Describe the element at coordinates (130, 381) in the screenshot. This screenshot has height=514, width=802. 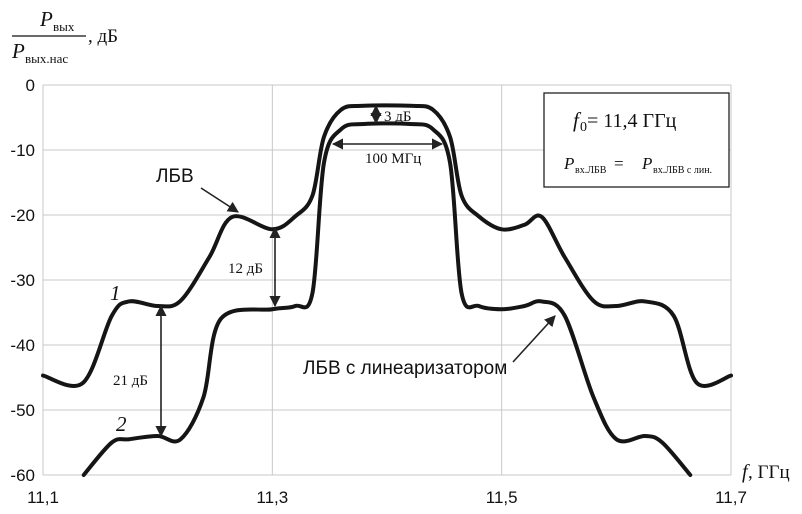
I see `annotation-21db: 21 дБ` at that location.